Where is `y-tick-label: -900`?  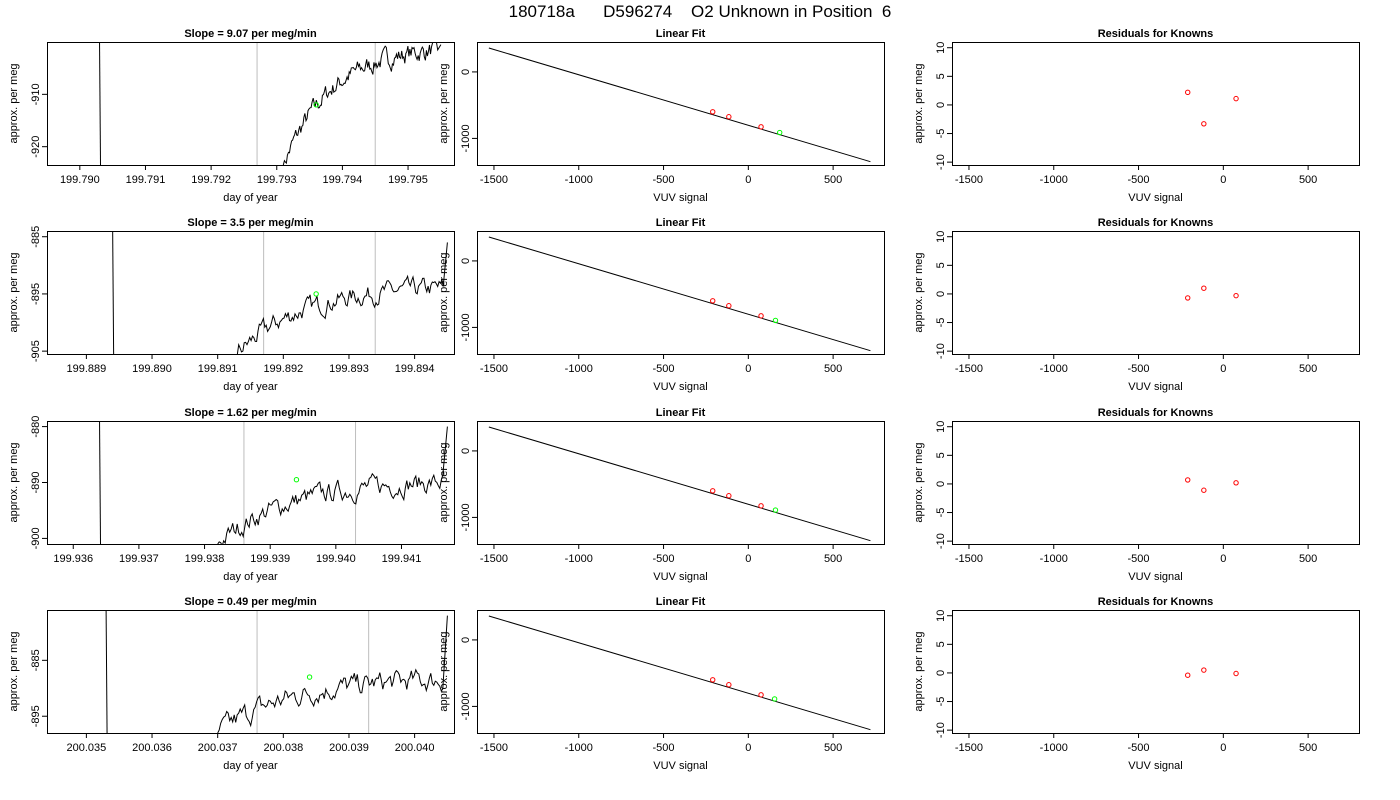 y-tick-label: -900 is located at coordinates (36, 538).